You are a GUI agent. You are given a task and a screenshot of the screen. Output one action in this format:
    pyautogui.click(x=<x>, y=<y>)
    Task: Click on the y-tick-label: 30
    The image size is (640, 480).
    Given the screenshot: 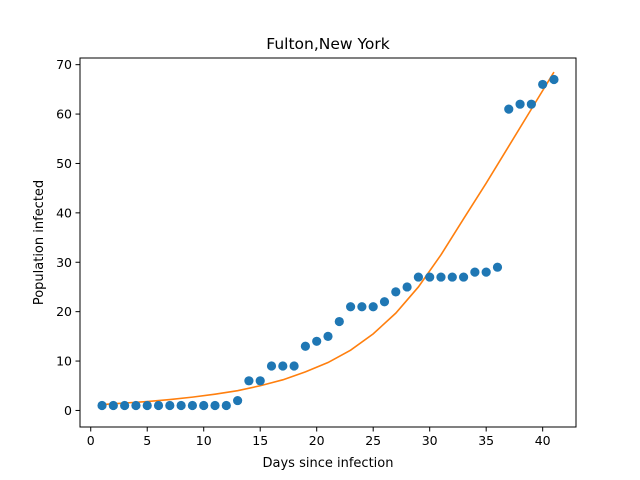 What is the action you would take?
    pyautogui.click(x=64, y=262)
    